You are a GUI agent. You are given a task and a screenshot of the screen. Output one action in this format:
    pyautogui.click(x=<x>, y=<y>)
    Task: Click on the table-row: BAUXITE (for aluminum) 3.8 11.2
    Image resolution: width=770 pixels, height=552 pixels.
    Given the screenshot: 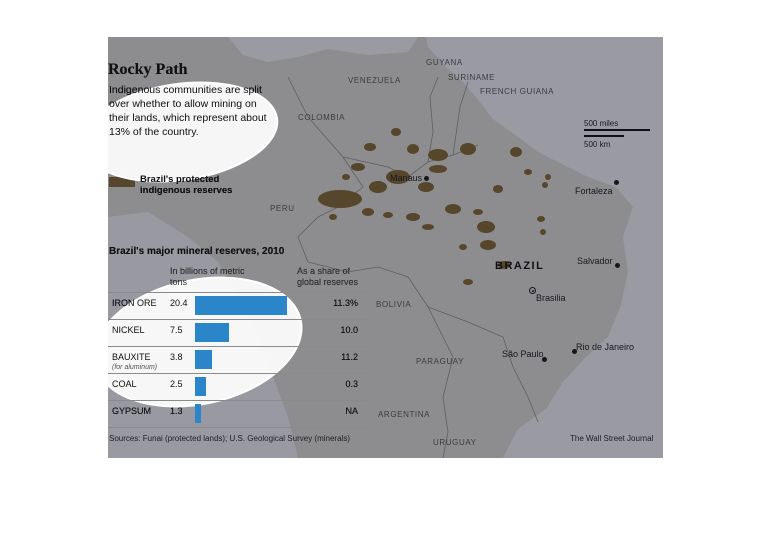 What is the action you would take?
    pyautogui.click(x=238, y=359)
    